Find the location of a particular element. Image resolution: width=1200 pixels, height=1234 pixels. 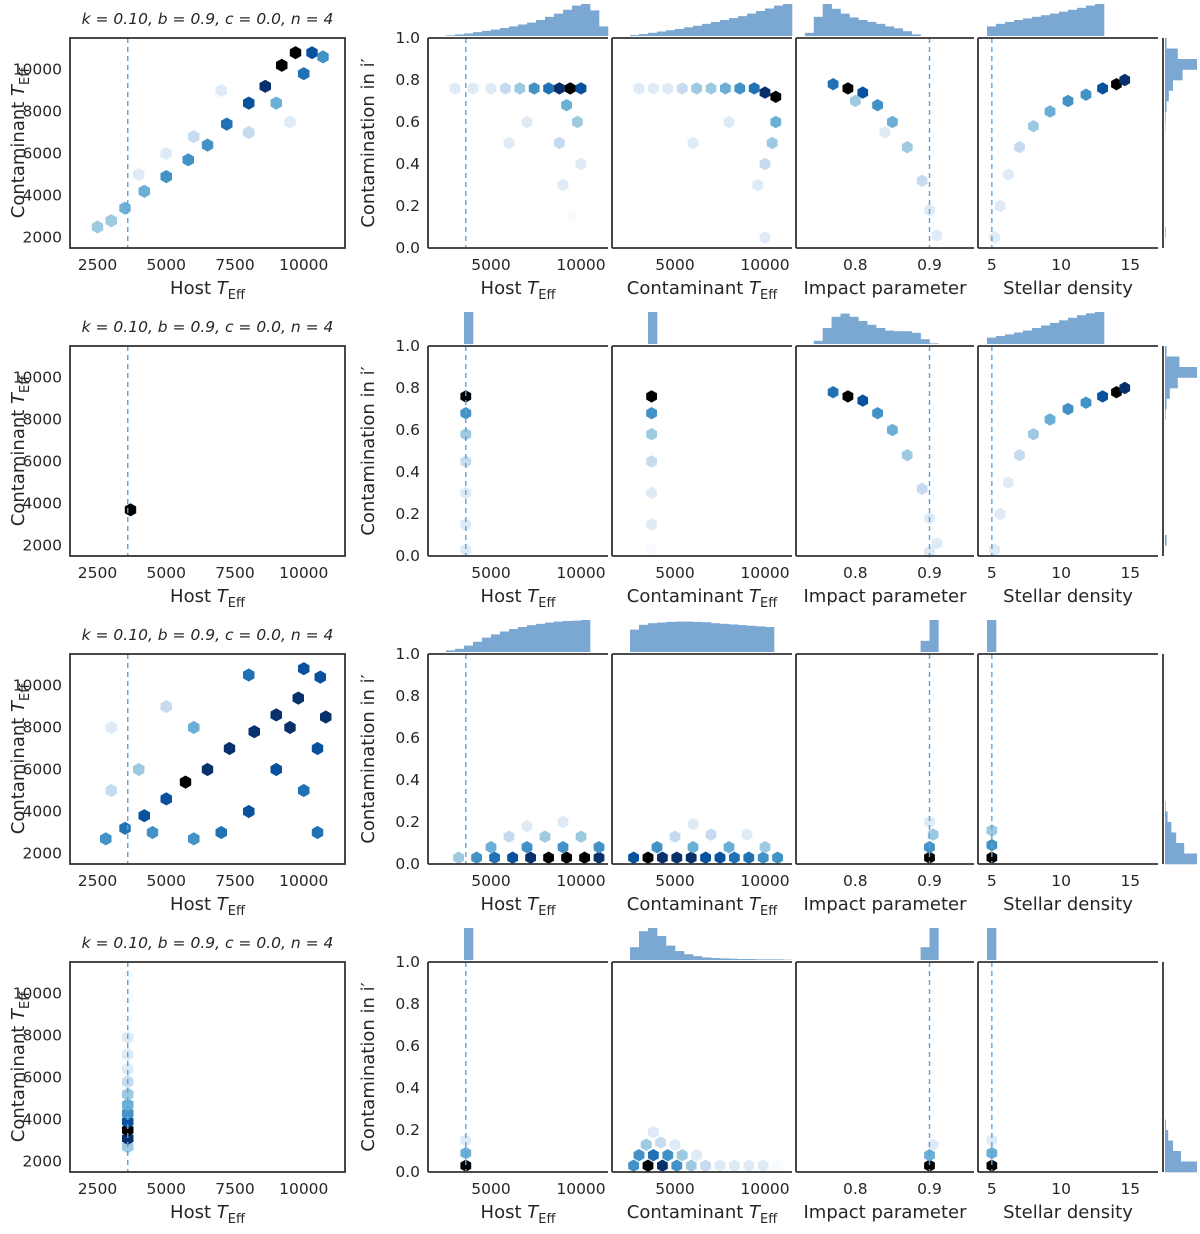

x-tick-label: 10000 is located at coordinates (580, 573).